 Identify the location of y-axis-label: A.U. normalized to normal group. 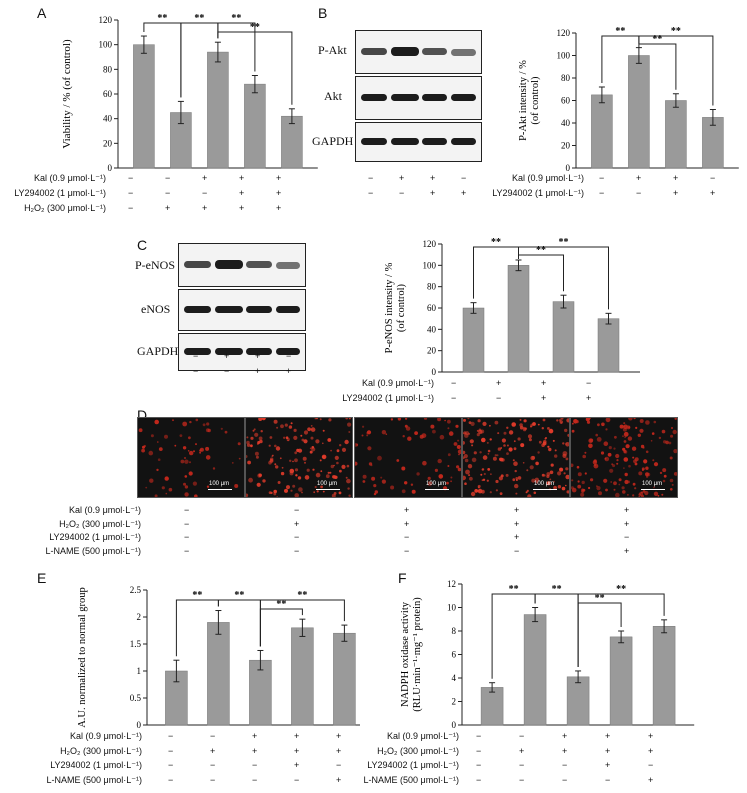
(82, 657).